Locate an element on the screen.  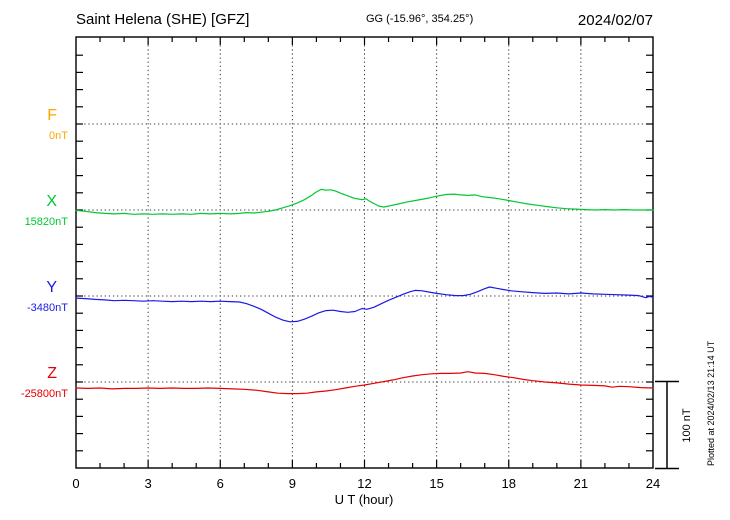
channel-label-Y: Y is located at coordinates (51, 287).